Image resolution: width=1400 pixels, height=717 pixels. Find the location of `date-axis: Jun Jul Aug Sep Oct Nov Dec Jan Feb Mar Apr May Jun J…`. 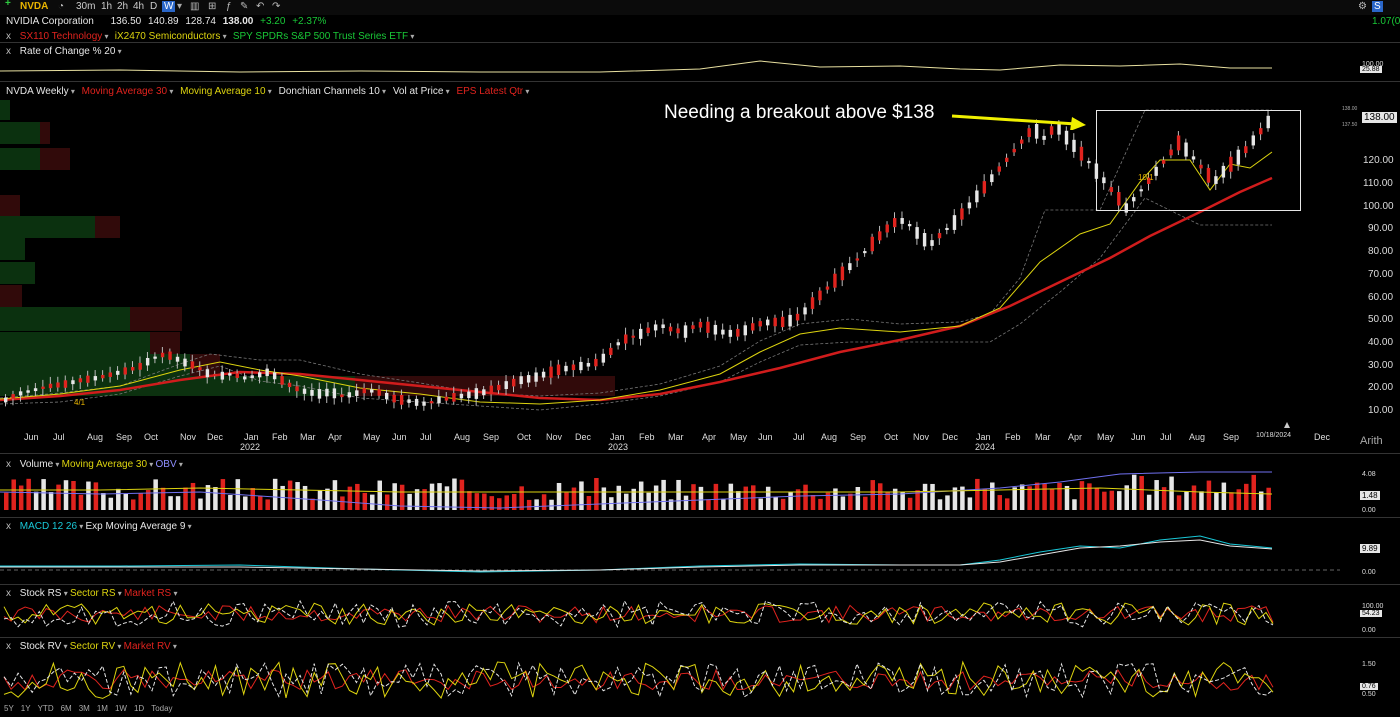

date-axis: Jun Jul Aug Sep Oct Nov Dec Jan Feb Mar Apr May Jun J… is located at coordinates (680, 441).